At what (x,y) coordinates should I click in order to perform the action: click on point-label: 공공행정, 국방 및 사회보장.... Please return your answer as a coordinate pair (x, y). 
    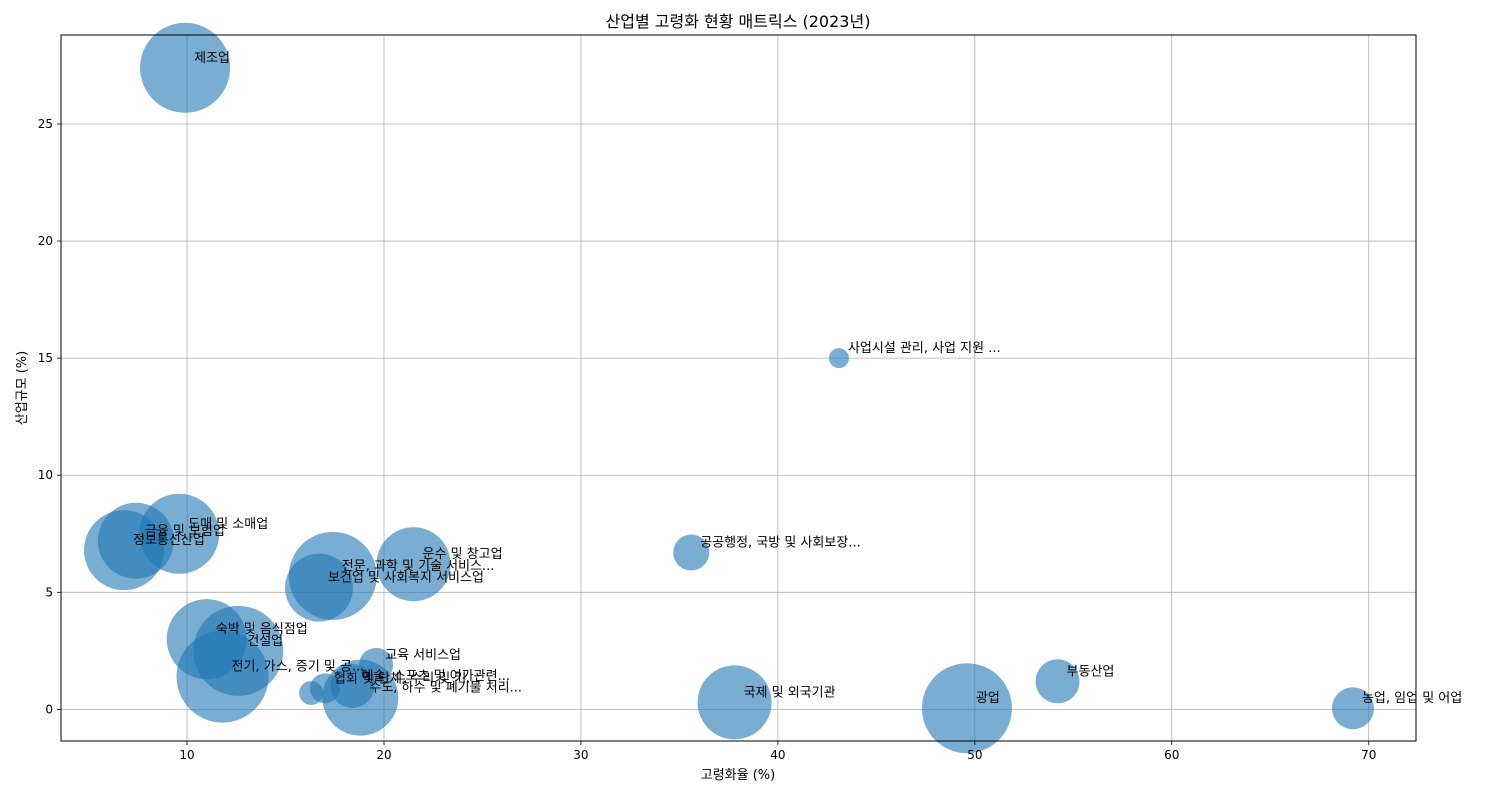
    Looking at the image, I should click on (780, 542).